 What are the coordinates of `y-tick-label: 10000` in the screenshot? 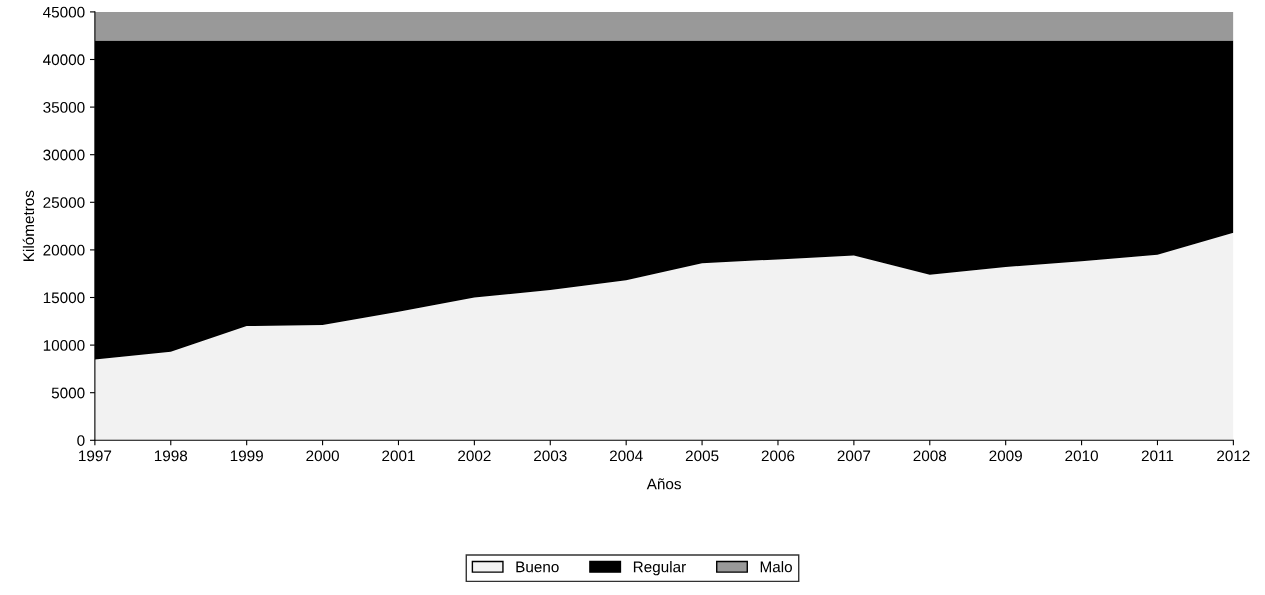 It's located at (64, 345).